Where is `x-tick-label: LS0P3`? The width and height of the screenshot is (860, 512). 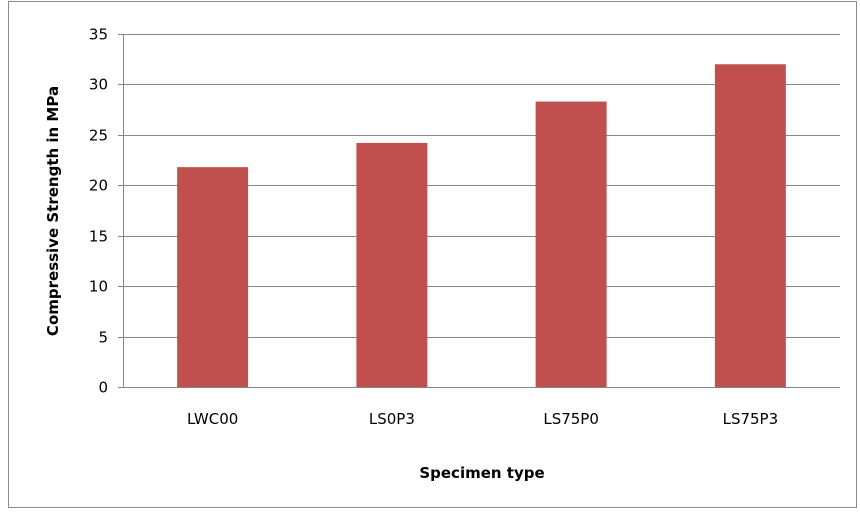
x-tick-label: LS0P3 is located at coordinates (392, 419).